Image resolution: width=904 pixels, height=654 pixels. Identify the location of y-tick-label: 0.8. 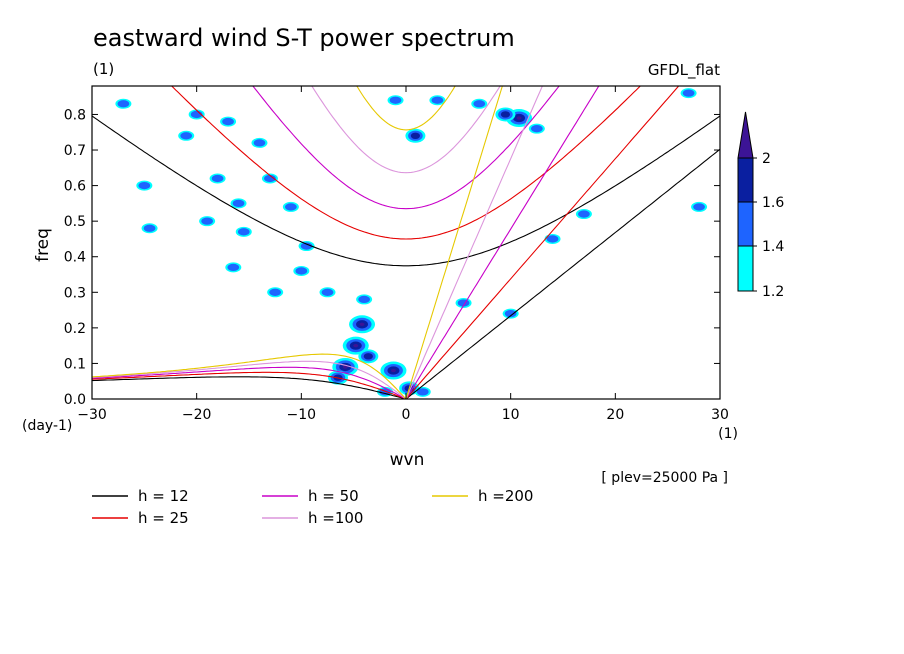
(75, 115).